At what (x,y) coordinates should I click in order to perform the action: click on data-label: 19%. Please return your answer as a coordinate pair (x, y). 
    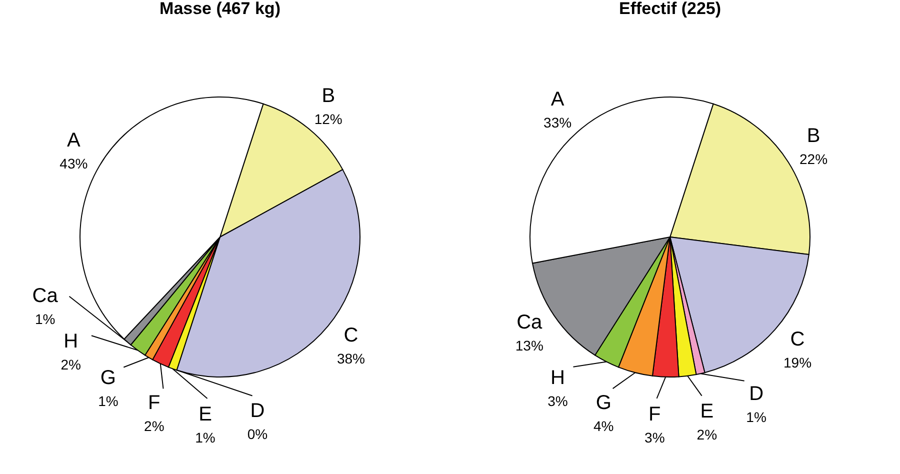
    Looking at the image, I should click on (798, 362).